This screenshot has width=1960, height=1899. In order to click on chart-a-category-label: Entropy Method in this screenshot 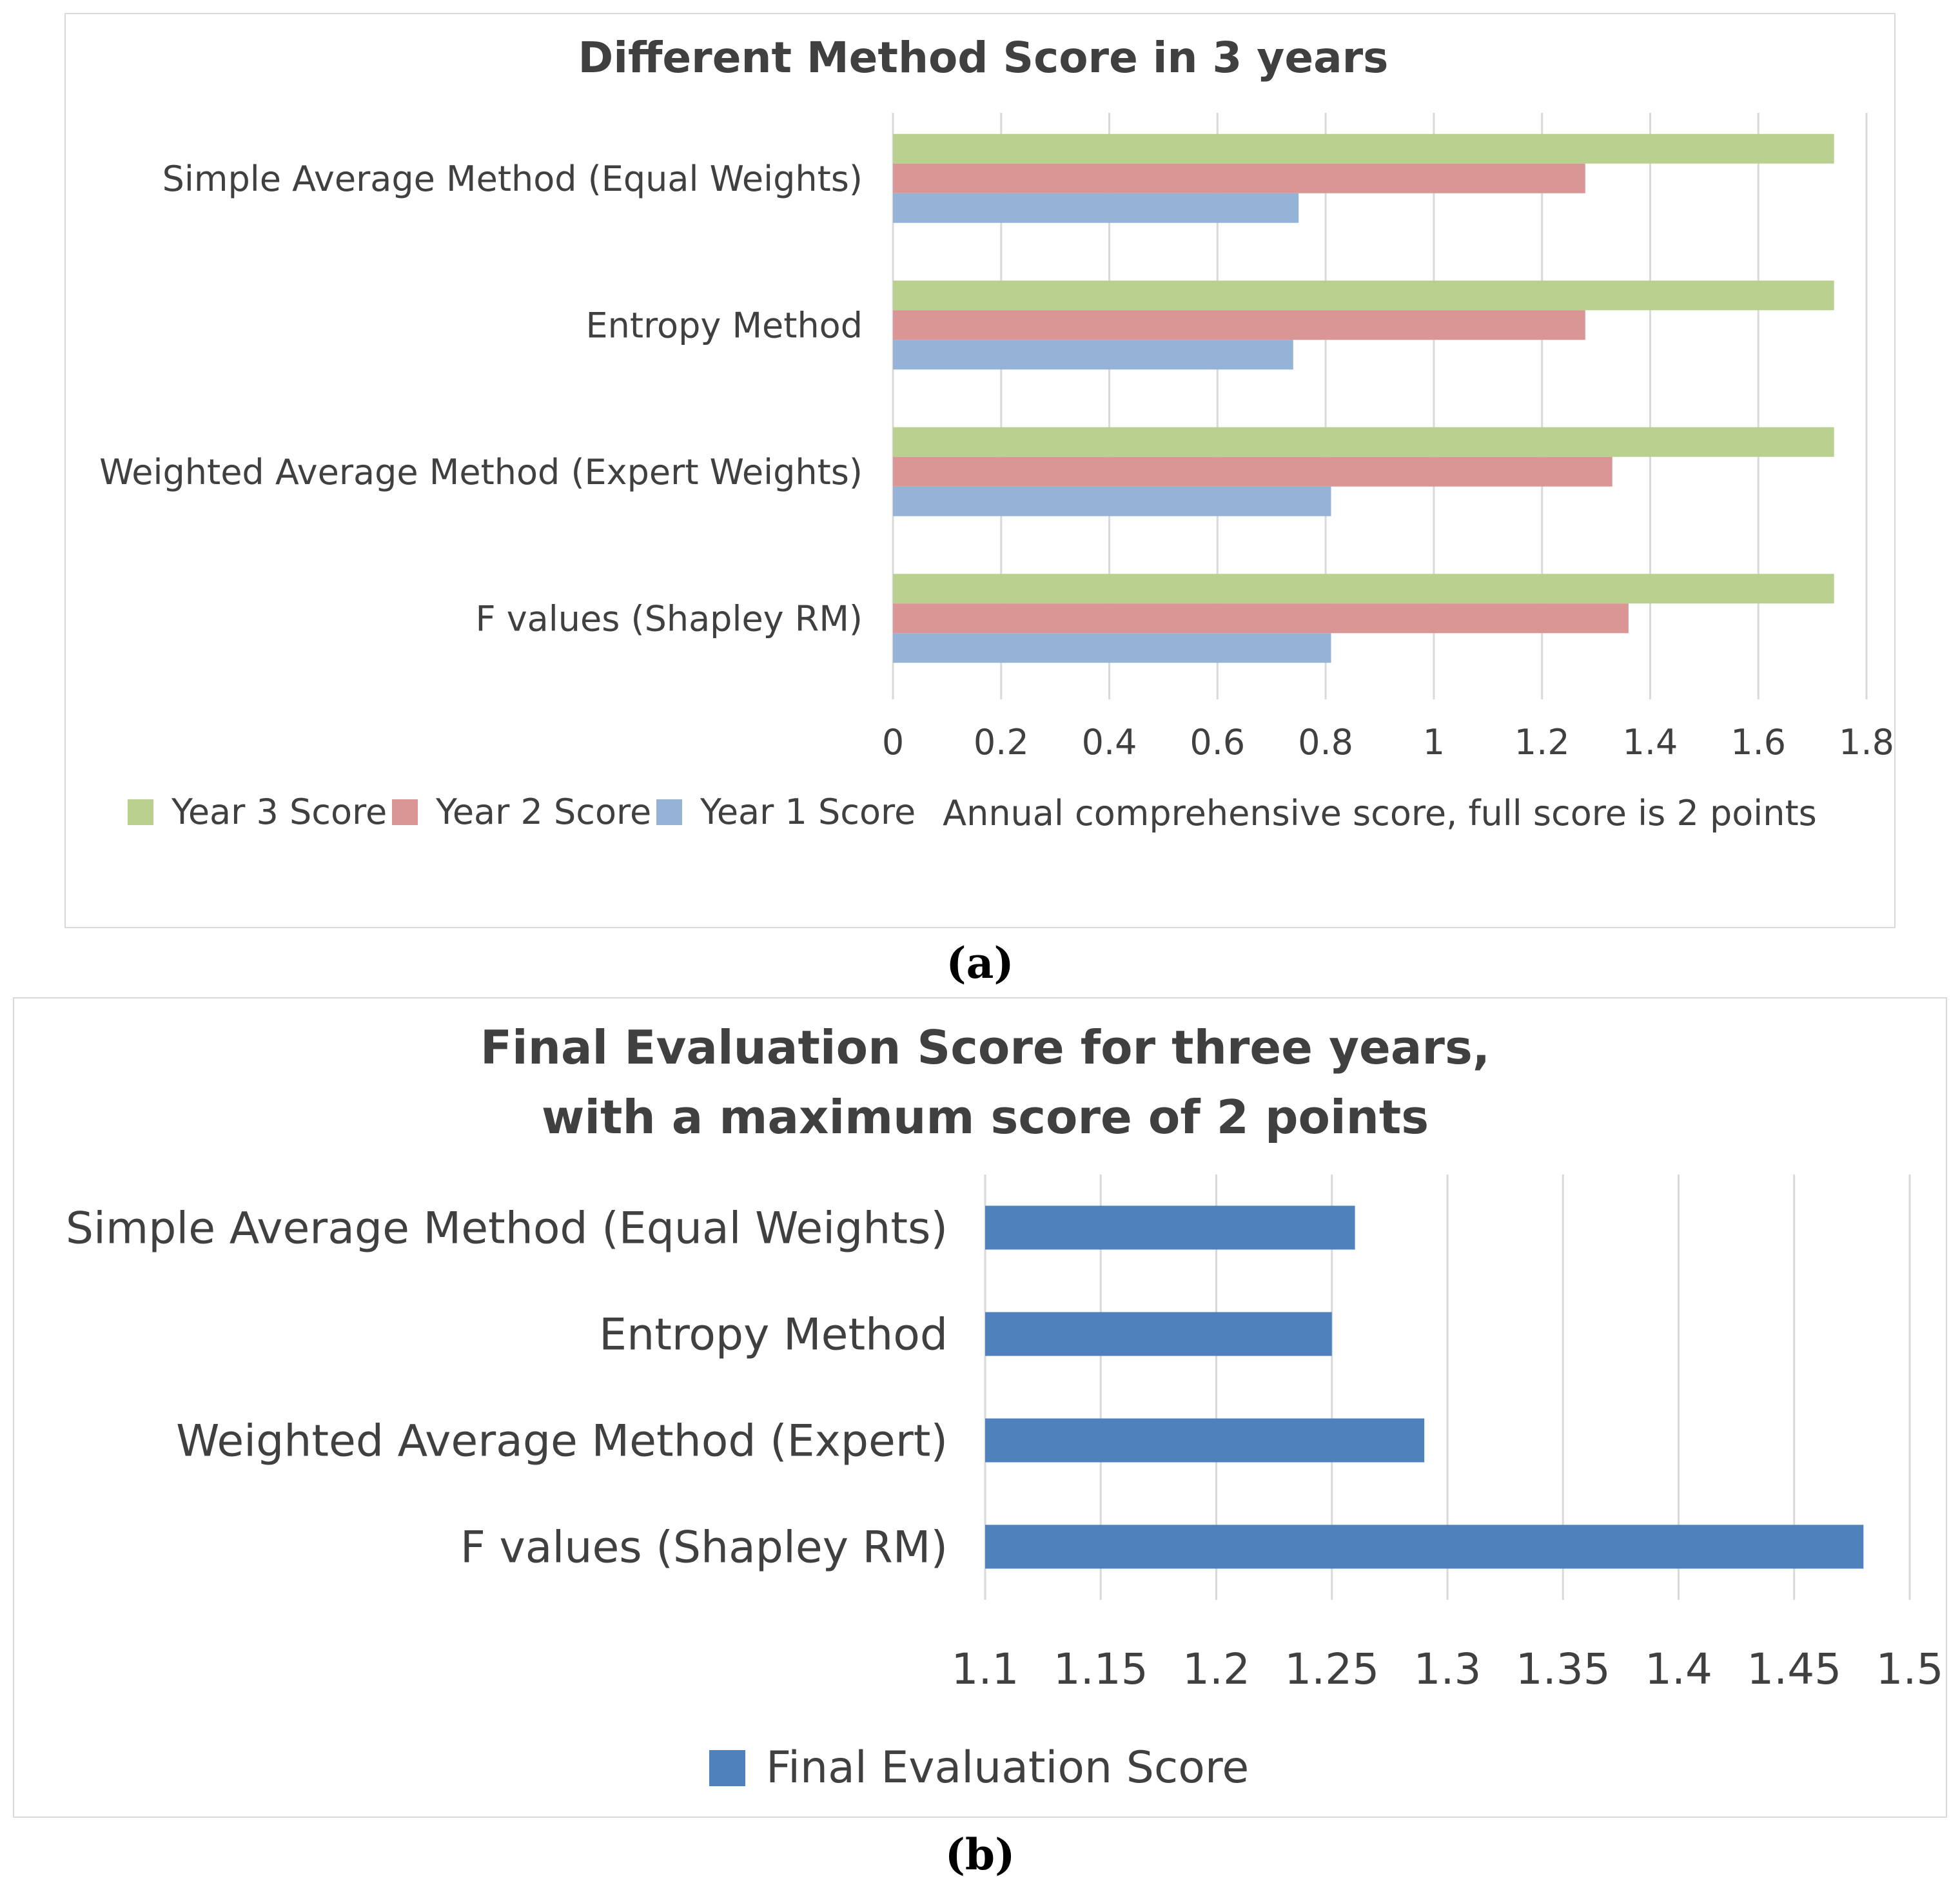, I will do `click(724, 325)`.